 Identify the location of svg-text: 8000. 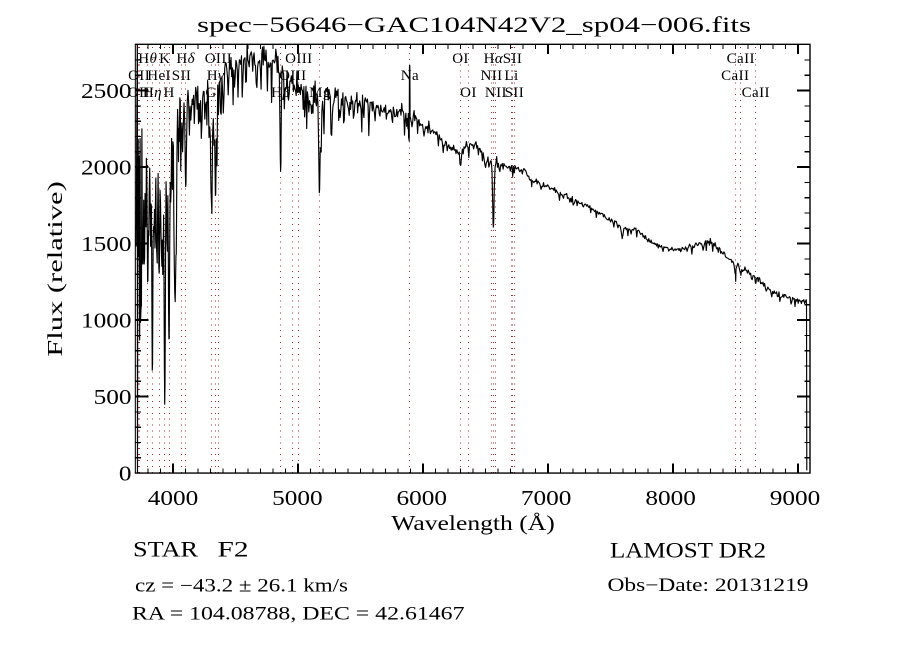
(670, 498).